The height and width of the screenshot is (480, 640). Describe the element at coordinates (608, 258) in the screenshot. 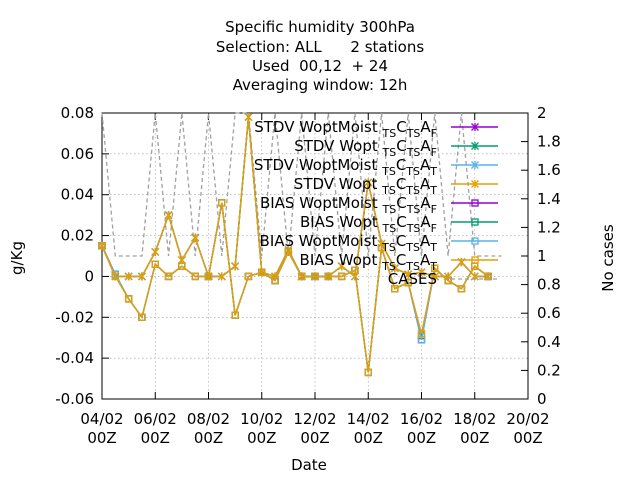

I see `y2-axis-label: No cases` at that location.